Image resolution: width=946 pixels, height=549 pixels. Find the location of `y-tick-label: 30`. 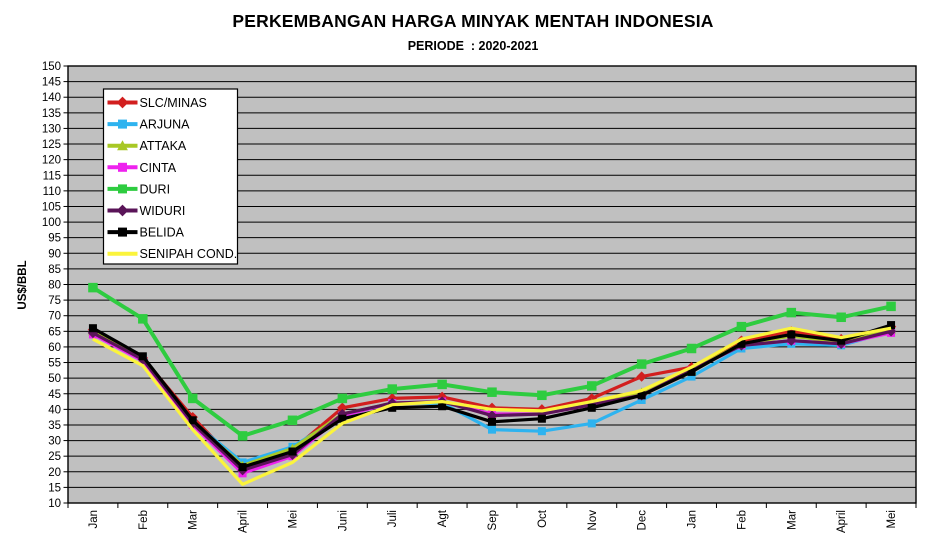

y-tick-label: 30 is located at coordinates (54, 442).